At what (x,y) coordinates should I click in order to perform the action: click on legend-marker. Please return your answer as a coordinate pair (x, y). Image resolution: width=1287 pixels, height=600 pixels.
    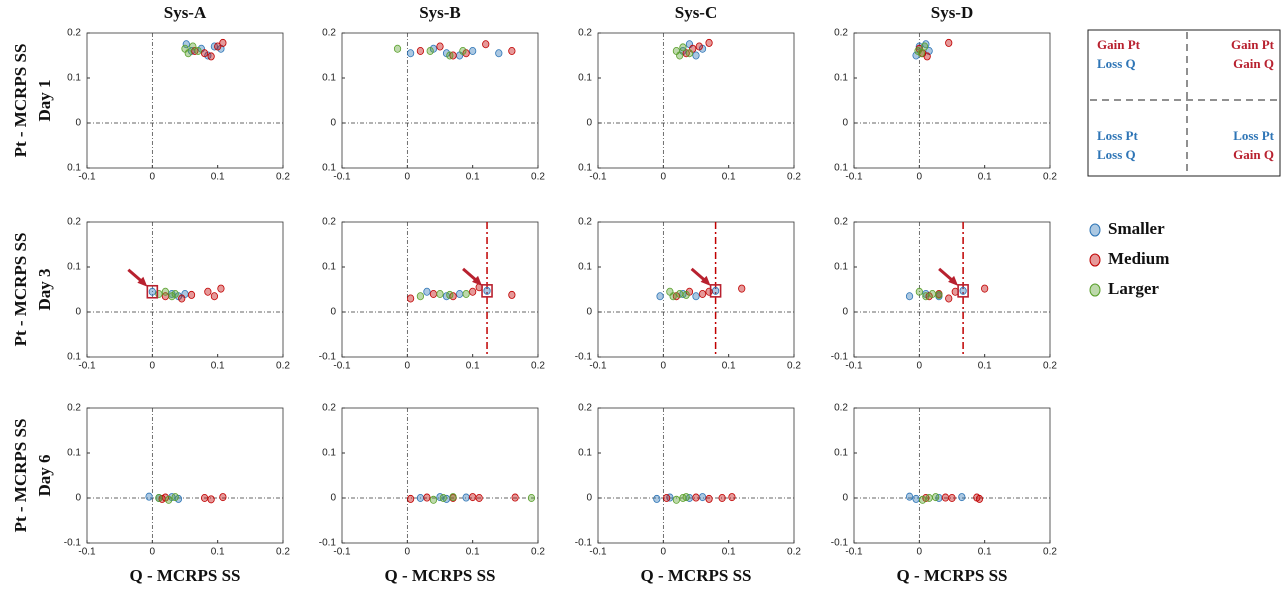
    Looking at the image, I should click on (1095, 260).